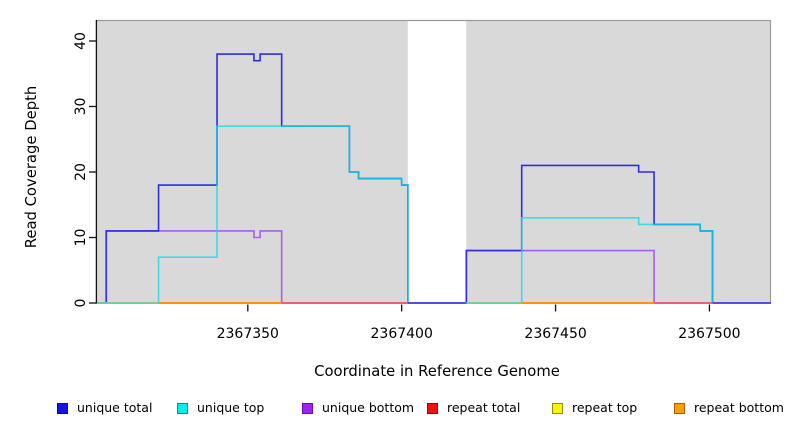  I want to click on y-tick-label-0: 0, so click(81, 303).